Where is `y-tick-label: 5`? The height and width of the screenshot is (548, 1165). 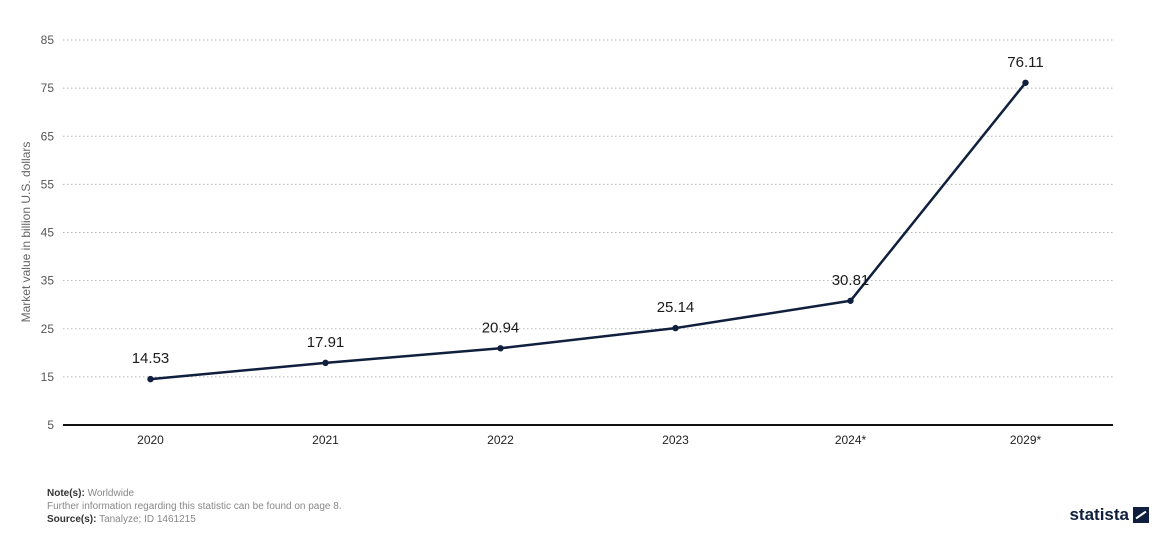 y-tick-label: 5 is located at coordinates (50, 425).